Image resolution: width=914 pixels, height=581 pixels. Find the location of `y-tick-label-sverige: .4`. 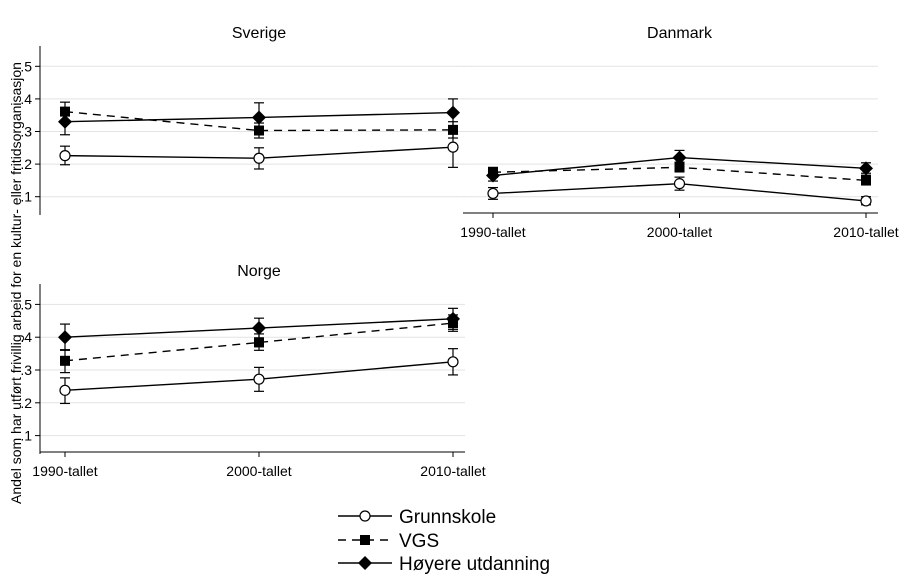

y-tick-label-sverige: .4 is located at coordinates (26, 99).